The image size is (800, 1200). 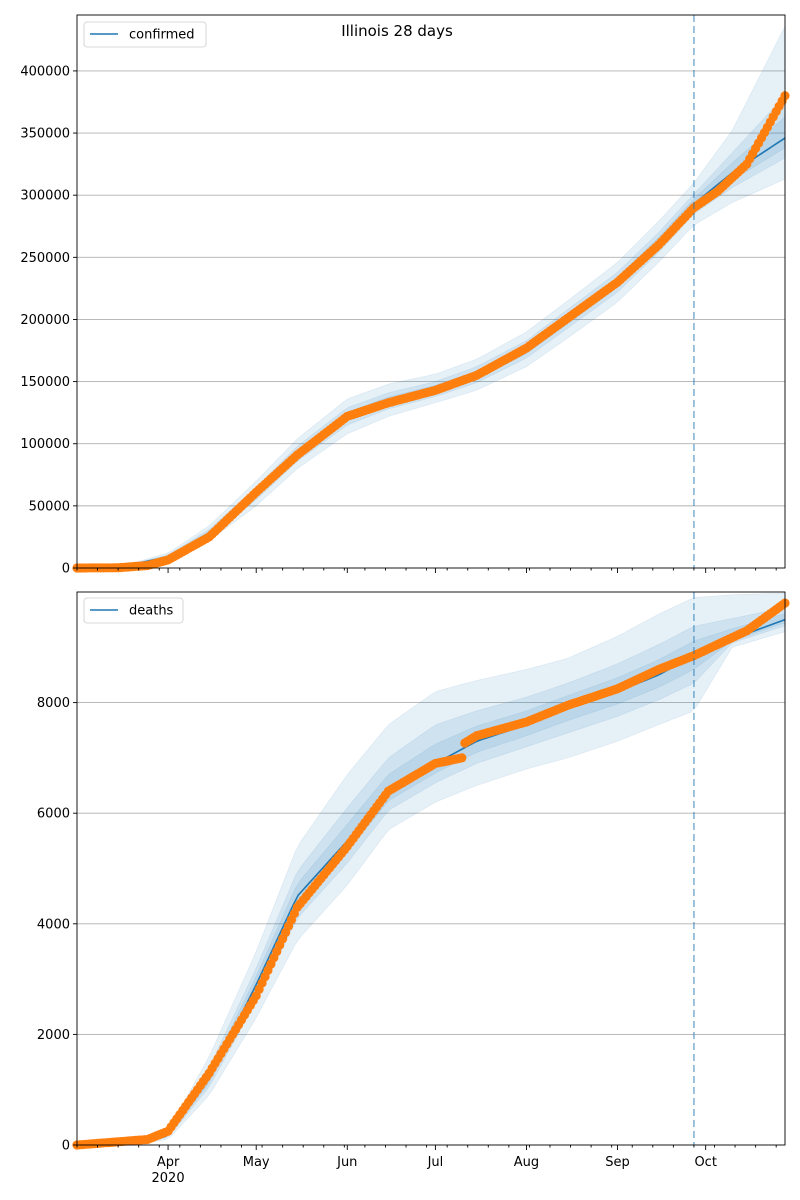 What do you see at coordinates (256, 1162) in the screenshot?
I see `deaths-x-tick-label: May` at bounding box center [256, 1162].